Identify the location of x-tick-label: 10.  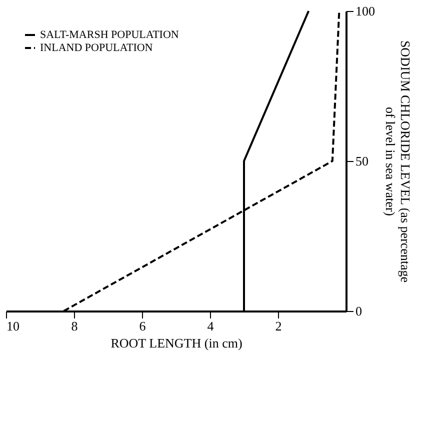
(13, 326).